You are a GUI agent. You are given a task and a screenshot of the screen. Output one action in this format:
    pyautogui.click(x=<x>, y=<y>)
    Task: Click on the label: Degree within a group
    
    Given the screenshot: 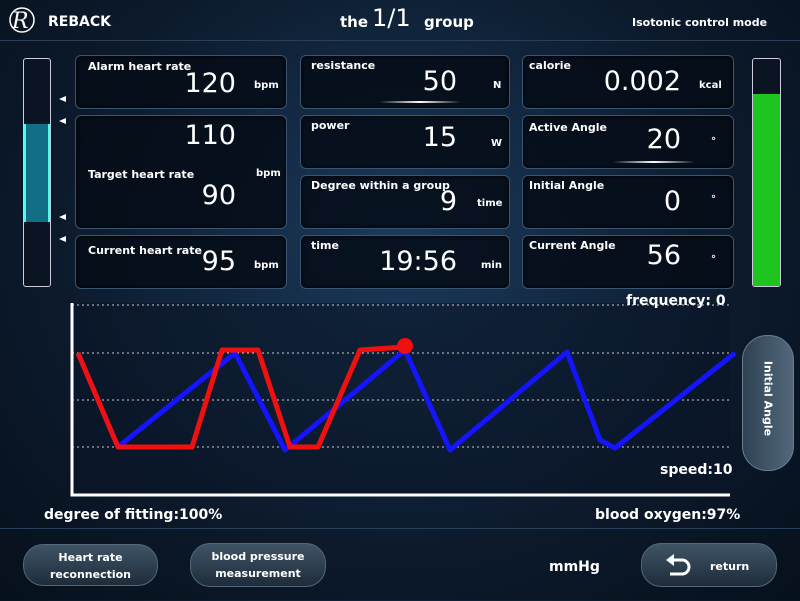 What is the action you would take?
    pyautogui.click(x=380, y=185)
    